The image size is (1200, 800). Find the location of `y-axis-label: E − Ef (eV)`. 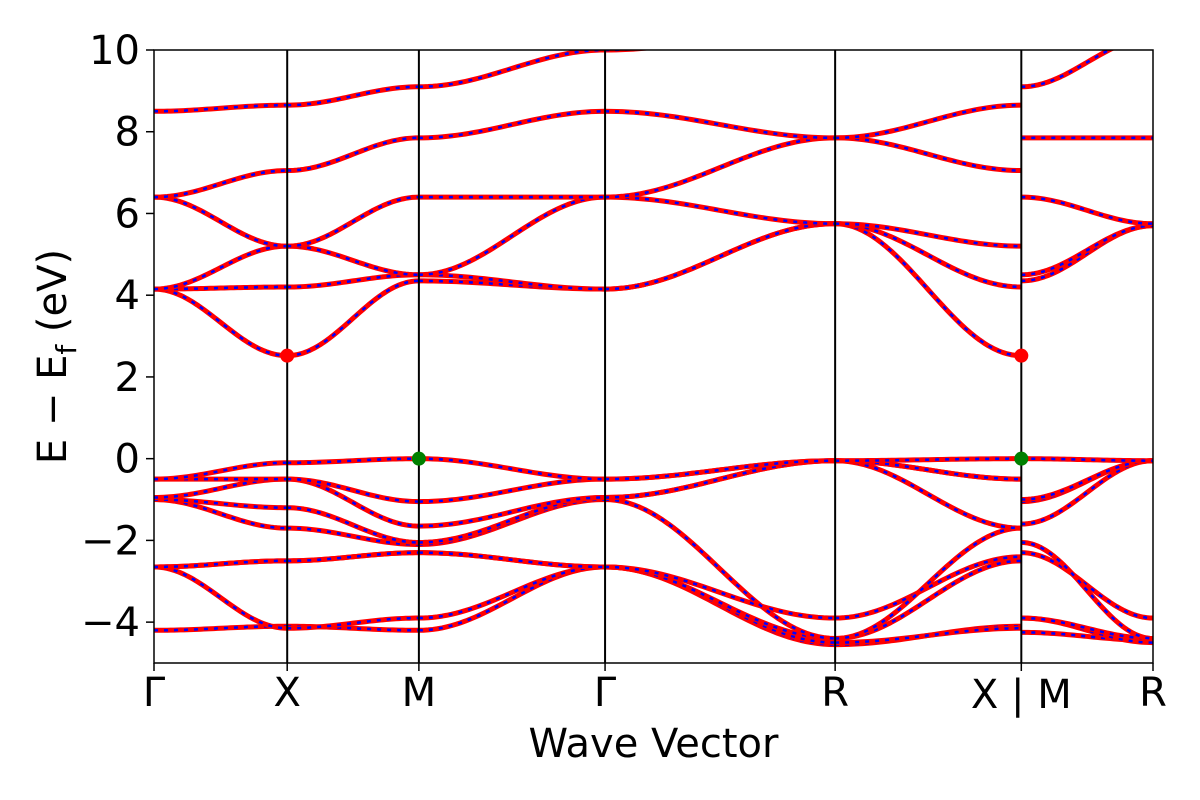

y-axis-label: E − Ef (eV) is located at coordinates (56, 356).